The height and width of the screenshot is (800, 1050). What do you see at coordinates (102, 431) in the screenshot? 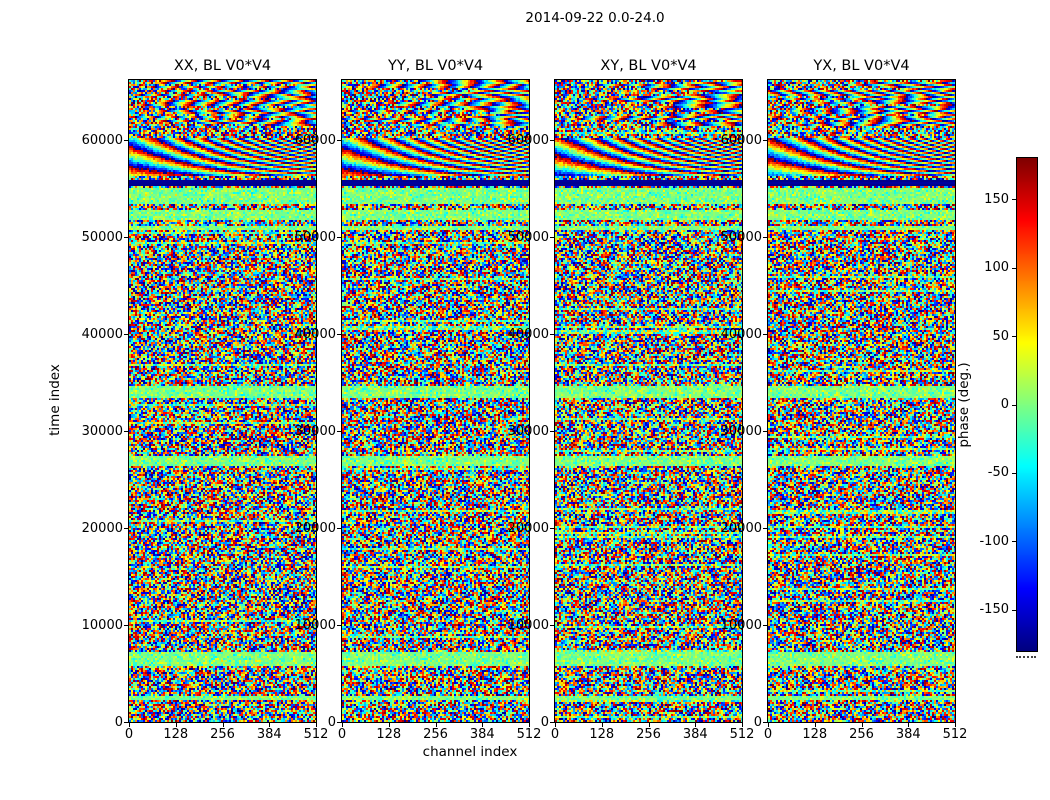
I see `y-tick-label: 30000` at bounding box center [102, 431].